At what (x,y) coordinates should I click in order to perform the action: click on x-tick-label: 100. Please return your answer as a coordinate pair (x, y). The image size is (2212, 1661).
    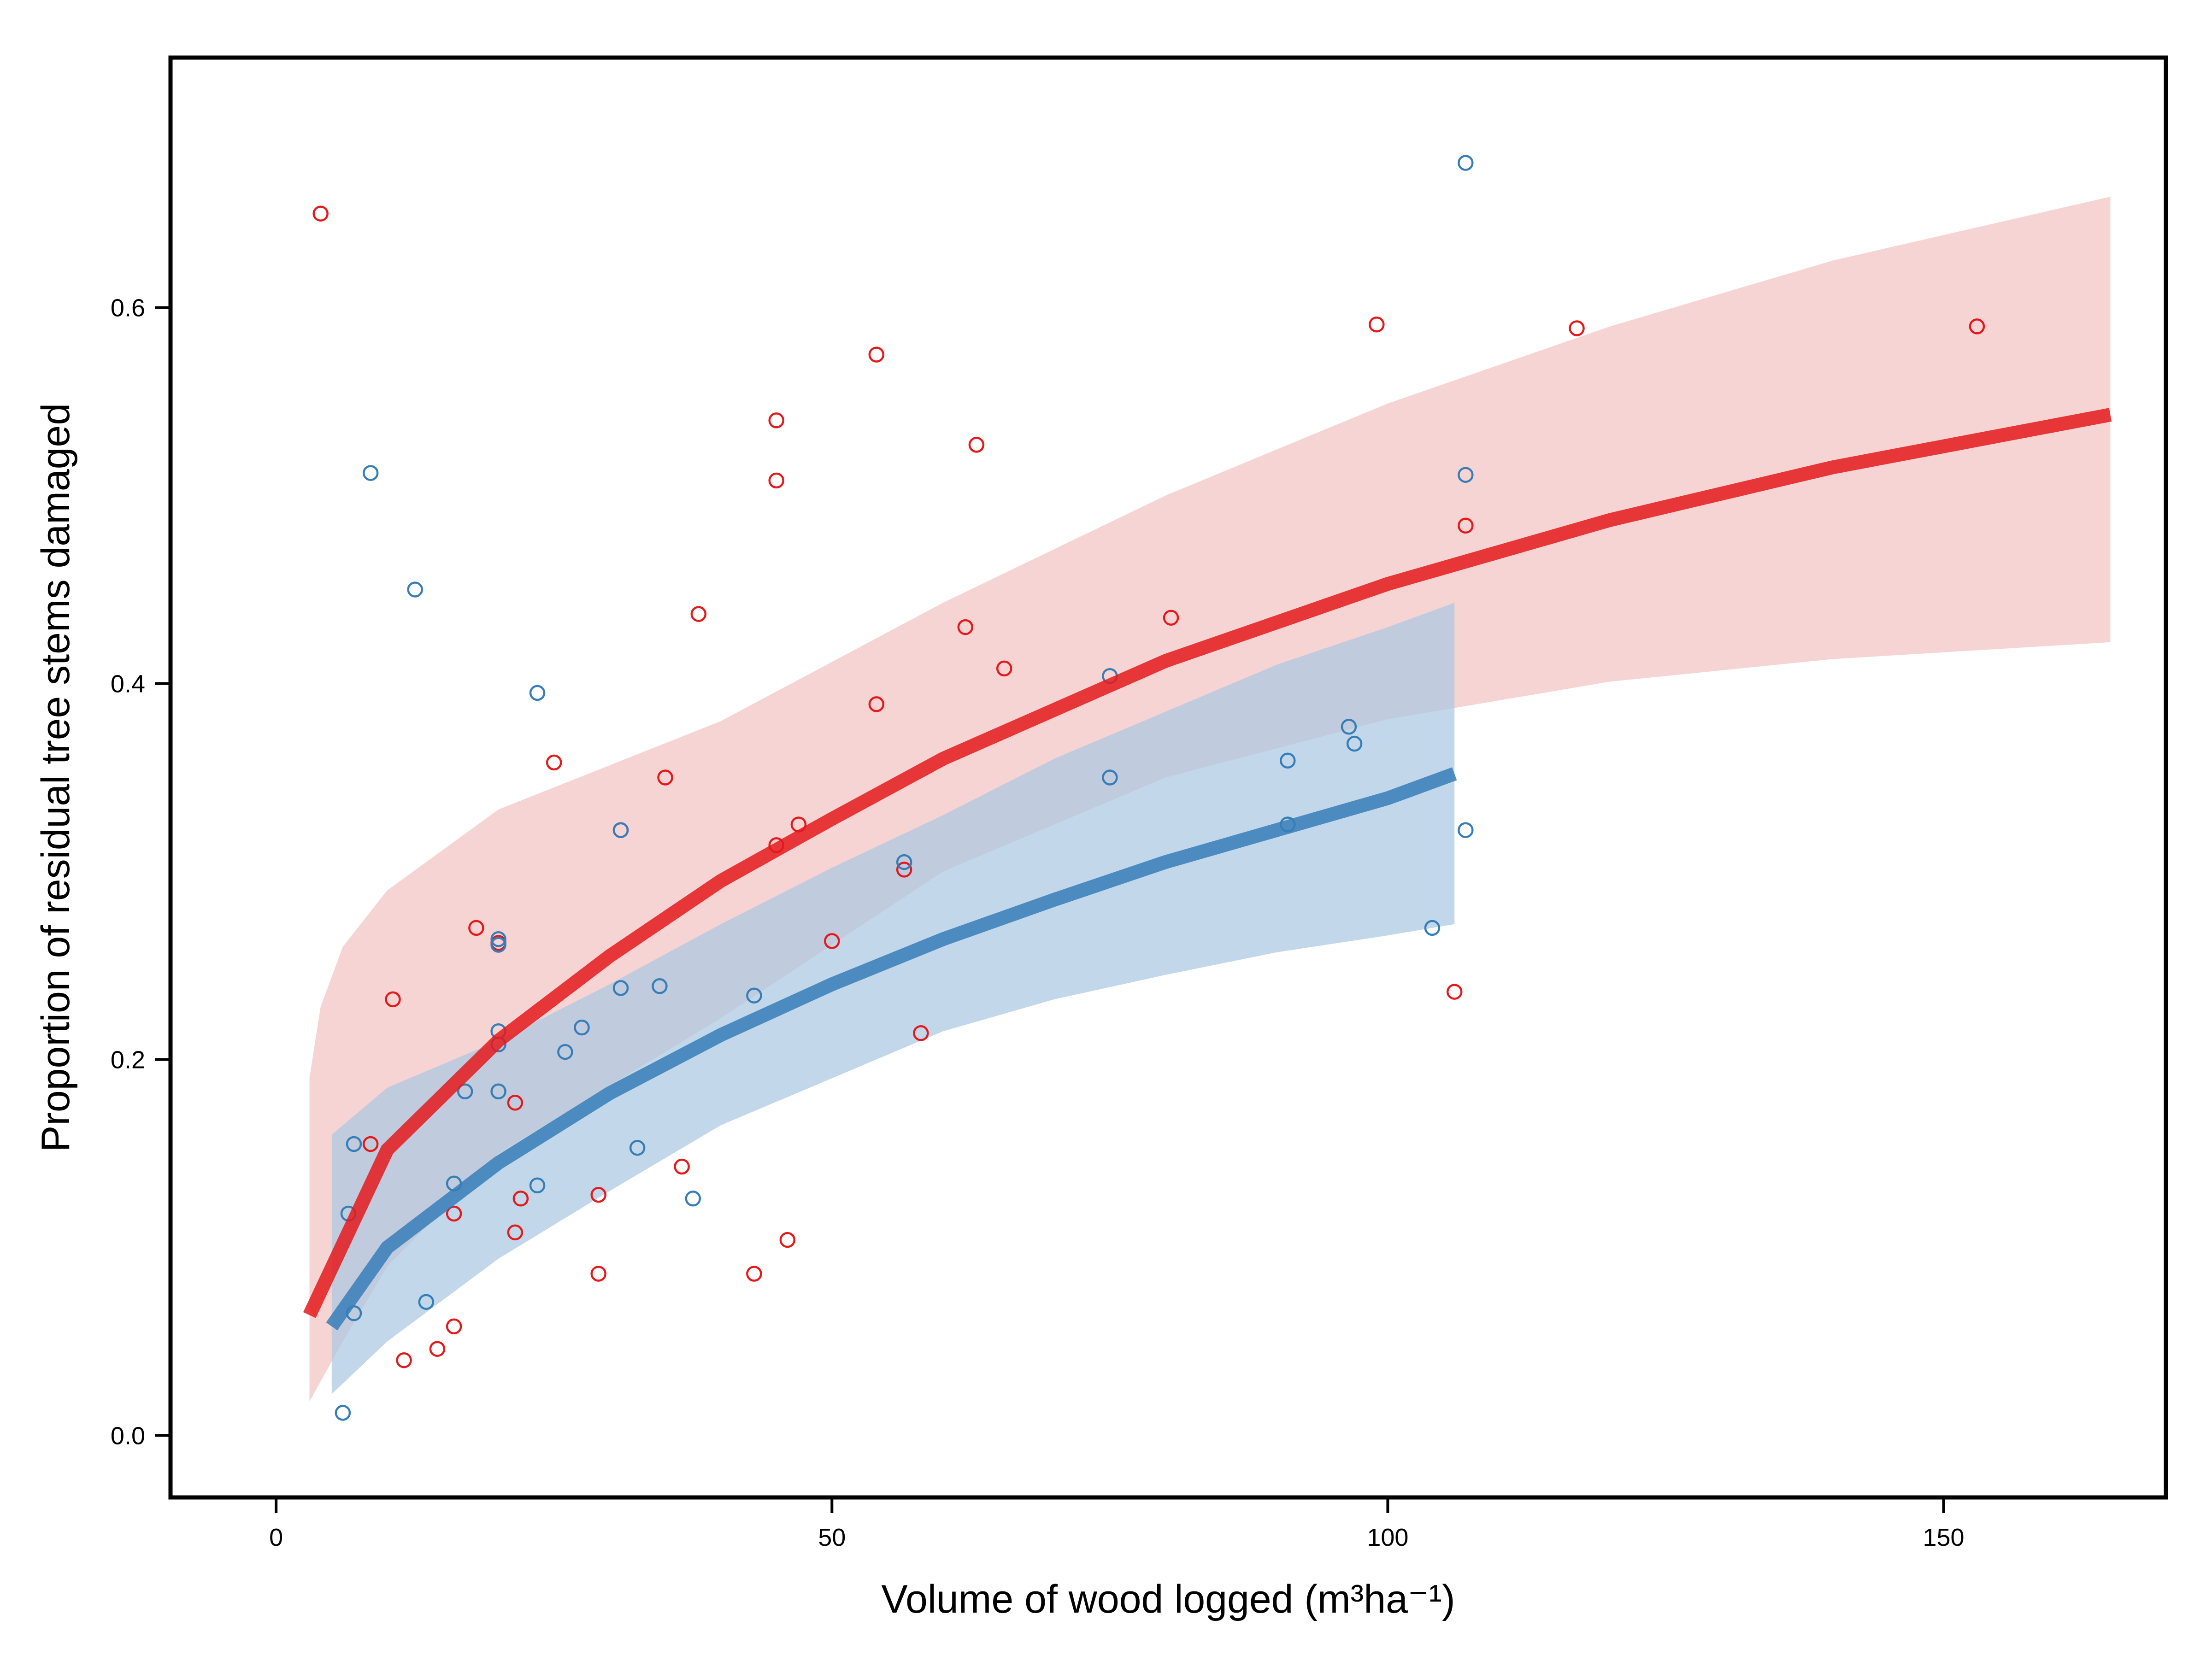
    Looking at the image, I should click on (1387, 1537).